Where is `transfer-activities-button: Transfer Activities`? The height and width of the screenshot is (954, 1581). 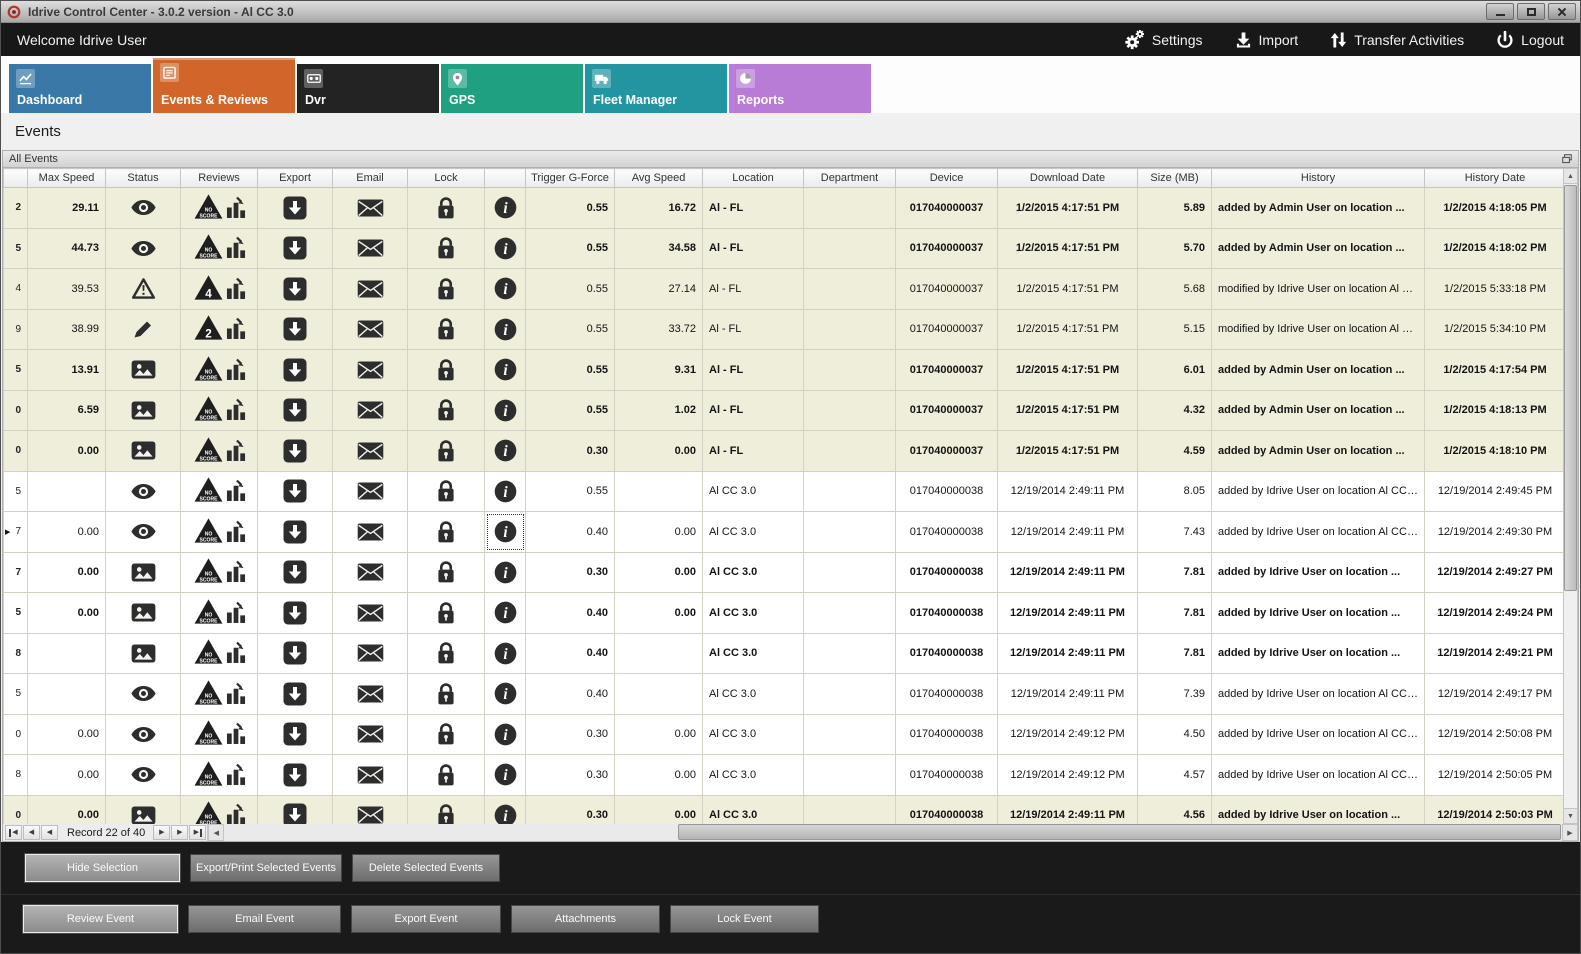 transfer-activities-button: Transfer Activities is located at coordinates (1397, 40).